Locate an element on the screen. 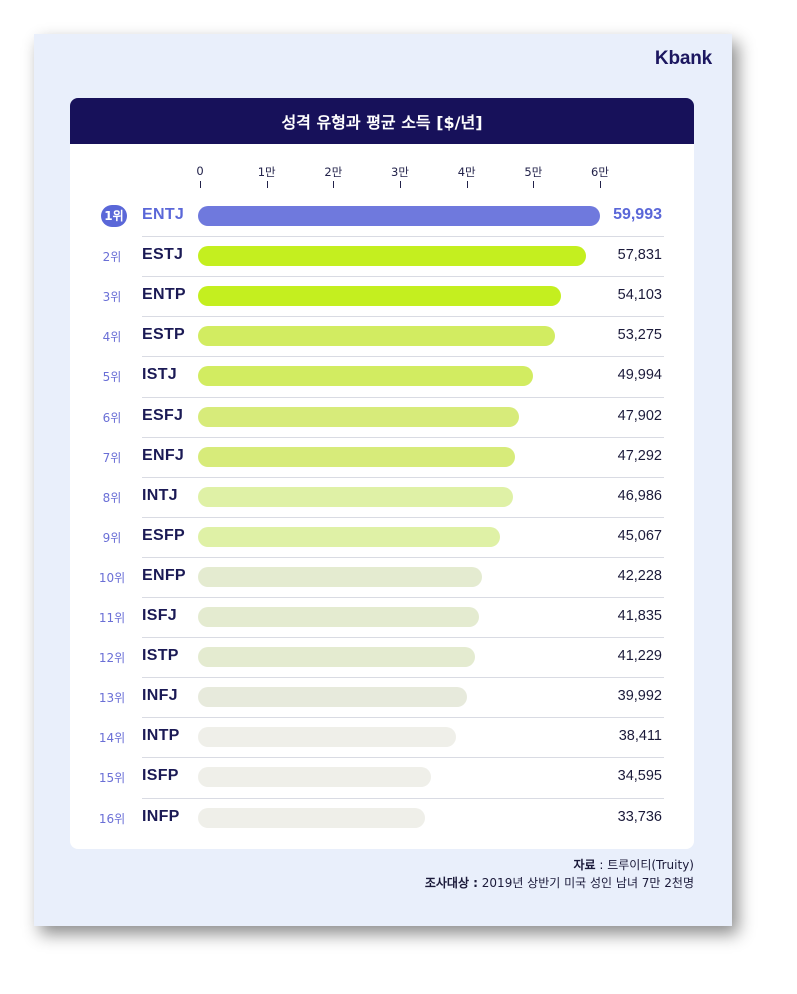 The width and height of the screenshot is (797, 994). data-label: 47,292 is located at coordinates (639, 455).